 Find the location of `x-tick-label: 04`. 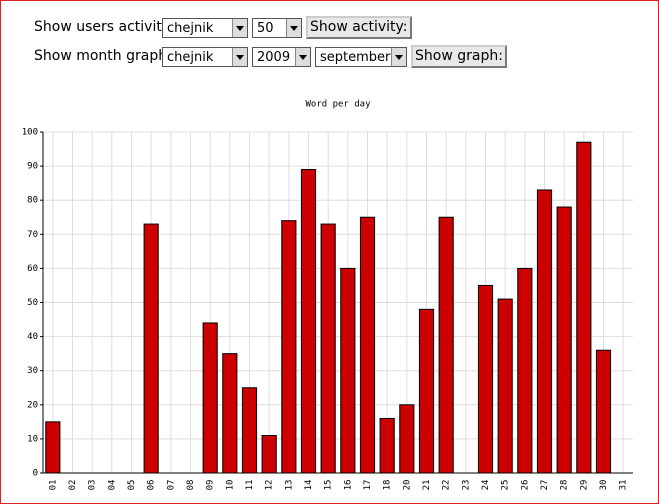

x-tick-label: 04 is located at coordinates (112, 485).